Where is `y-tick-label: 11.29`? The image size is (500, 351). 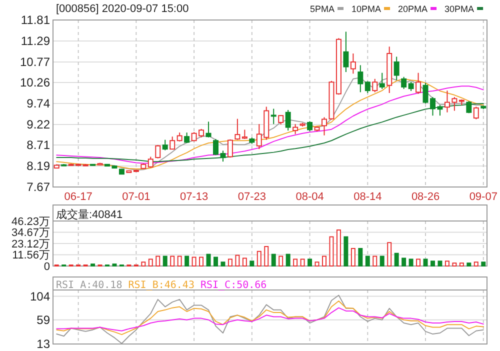
y-tick-label: 11.29 is located at coordinates (35, 41).